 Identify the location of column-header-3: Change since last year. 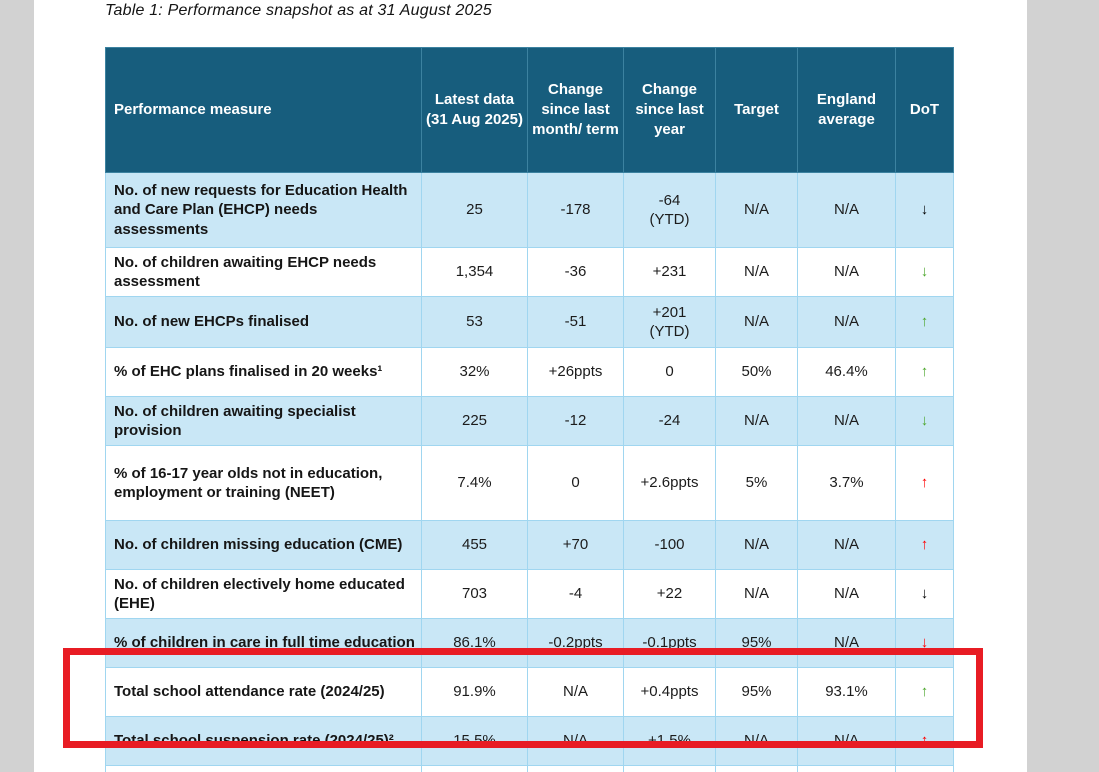
(669, 110).